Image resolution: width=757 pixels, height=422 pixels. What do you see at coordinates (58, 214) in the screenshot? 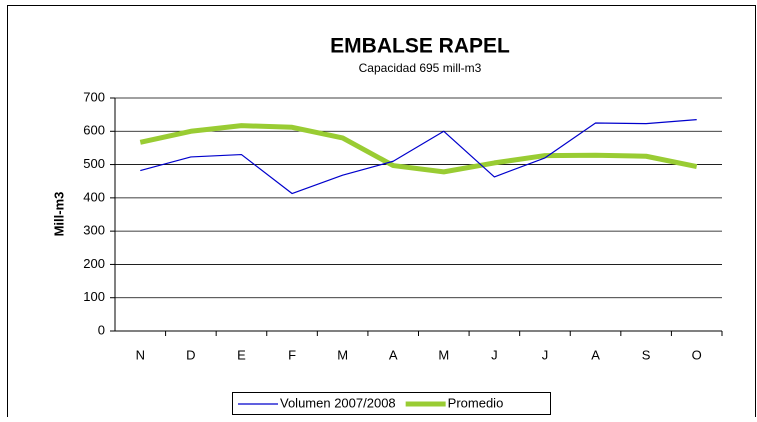
I see `y-axis-label: Mill-m3` at bounding box center [58, 214].